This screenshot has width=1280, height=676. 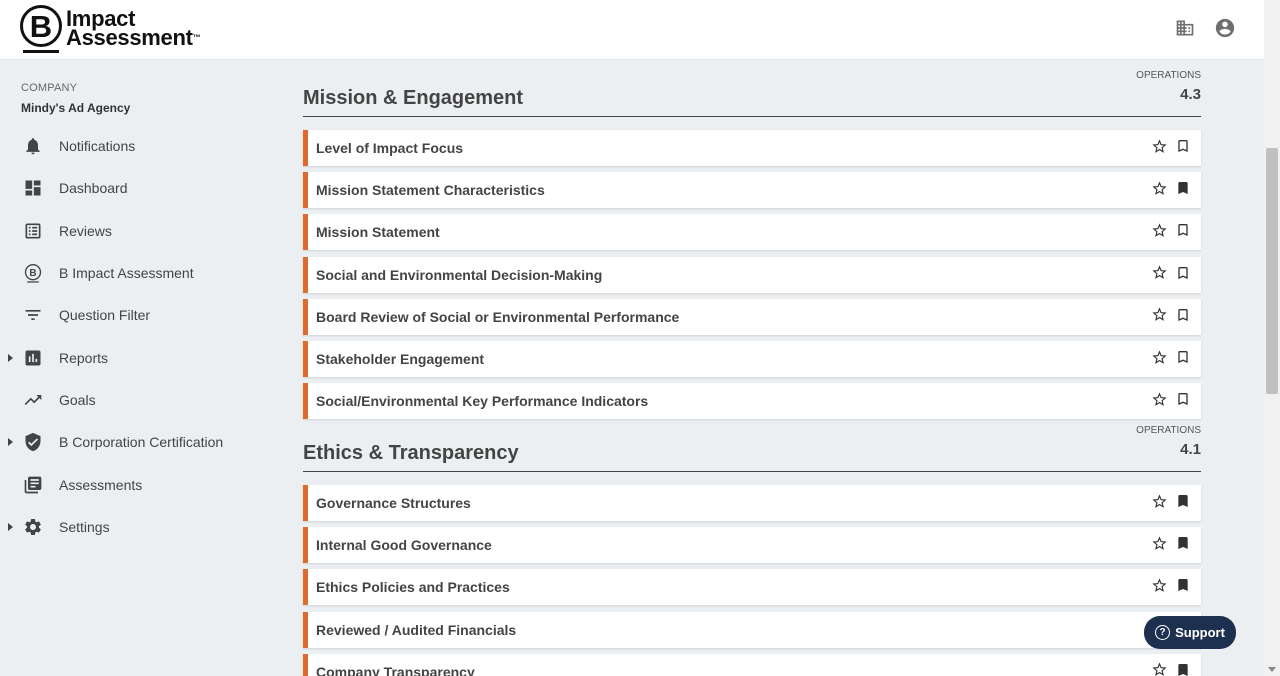 What do you see at coordinates (33, 146) in the screenshot?
I see `bell-icon` at bounding box center [33, 146].